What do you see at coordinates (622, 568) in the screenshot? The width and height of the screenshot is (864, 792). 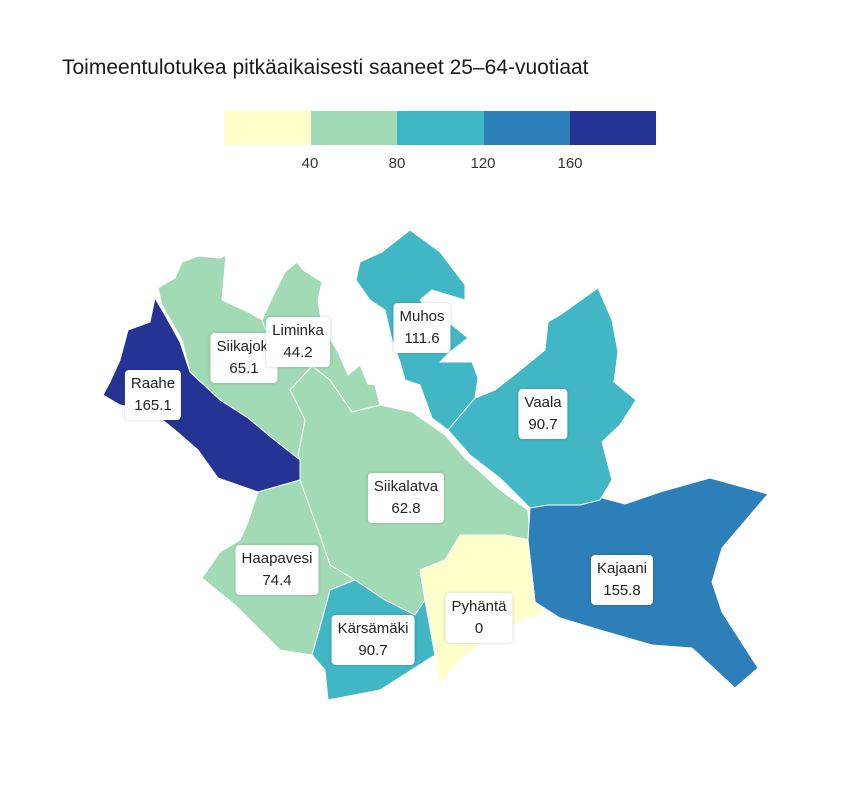 I see `region-name: Kajaani` at bounding box center [622, 568].